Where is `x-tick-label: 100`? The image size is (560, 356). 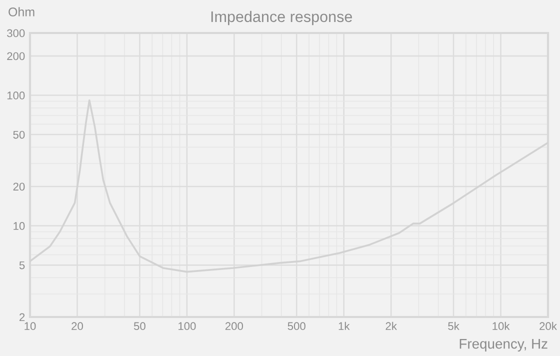
x-tick-label: 100 is located at coordinates (187, 326).